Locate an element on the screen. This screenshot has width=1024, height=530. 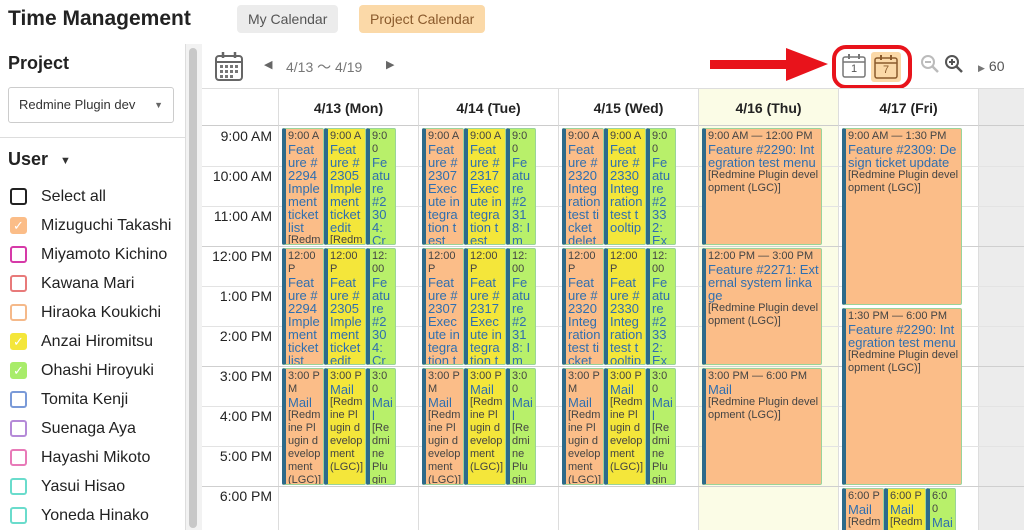
user-filter-item: ✓ Mizuguchi Takashi is located at coordinates (90, 225).